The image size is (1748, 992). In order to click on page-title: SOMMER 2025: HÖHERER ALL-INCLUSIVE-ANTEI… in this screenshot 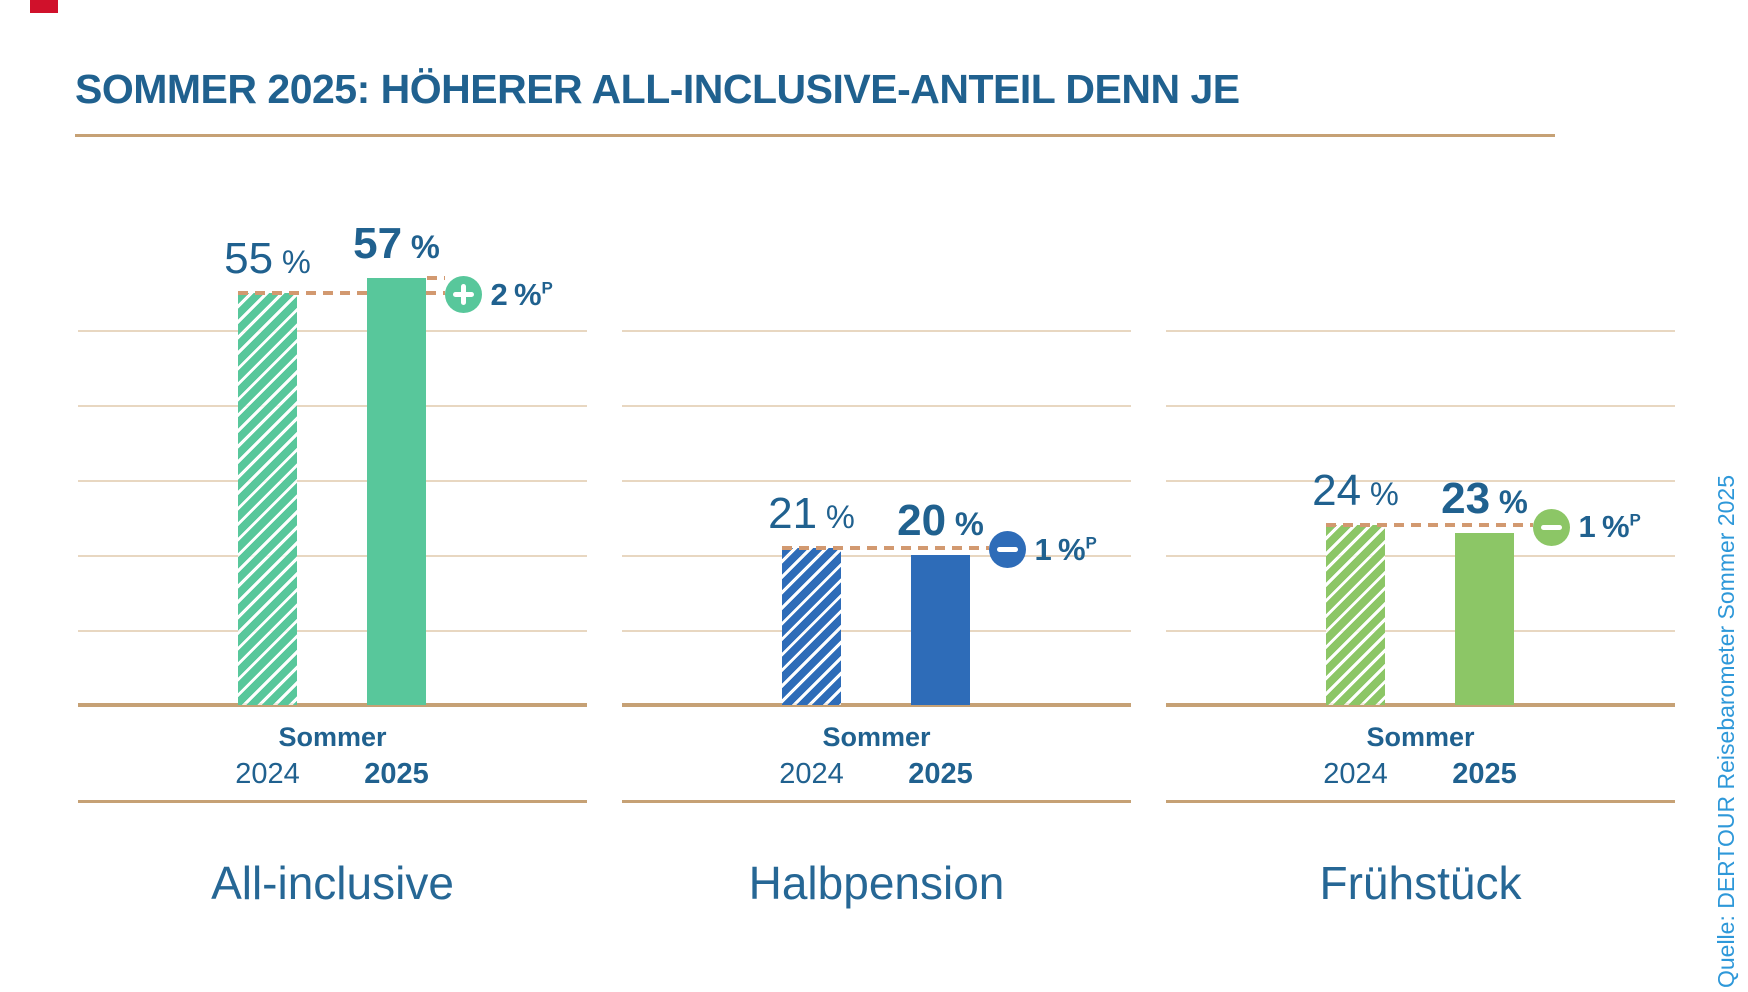, I will do `click(657, 89)`.